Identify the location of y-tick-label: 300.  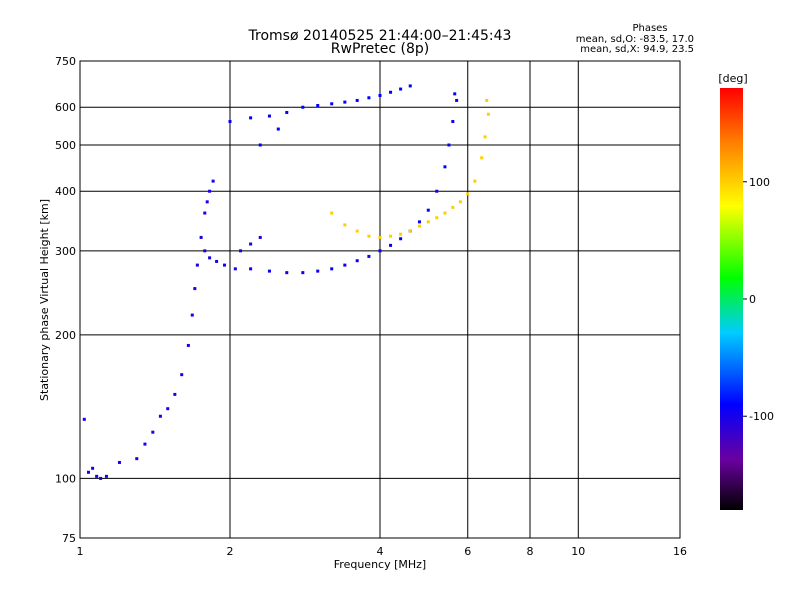
(65, 251).